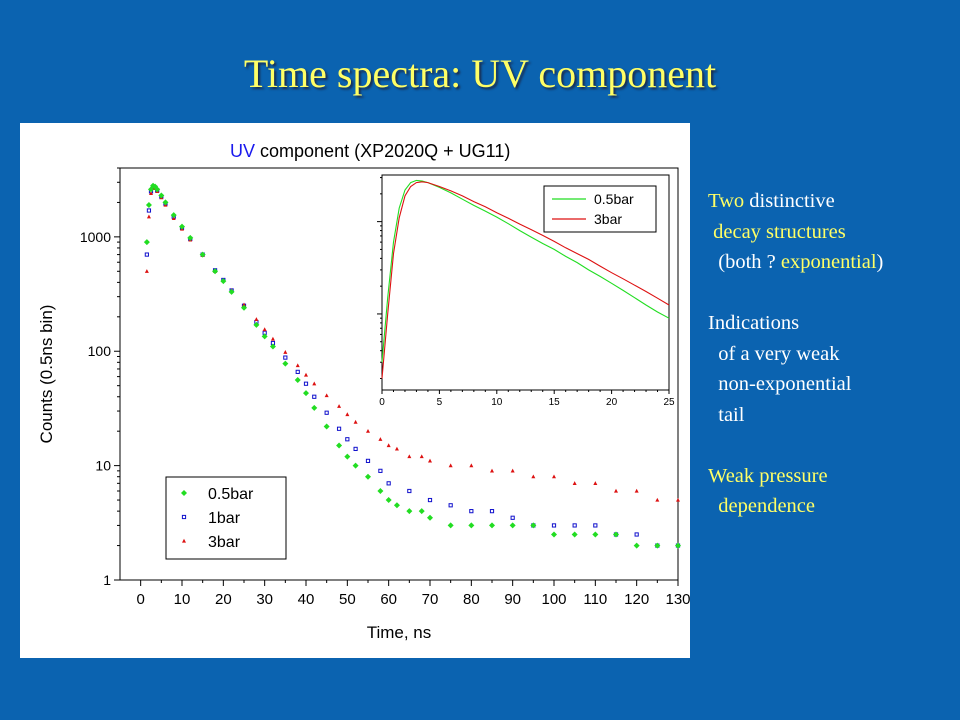  Describe the element at coordinates (224, 518) in the screenshot. I see `legend-label: 1bar` at that location.